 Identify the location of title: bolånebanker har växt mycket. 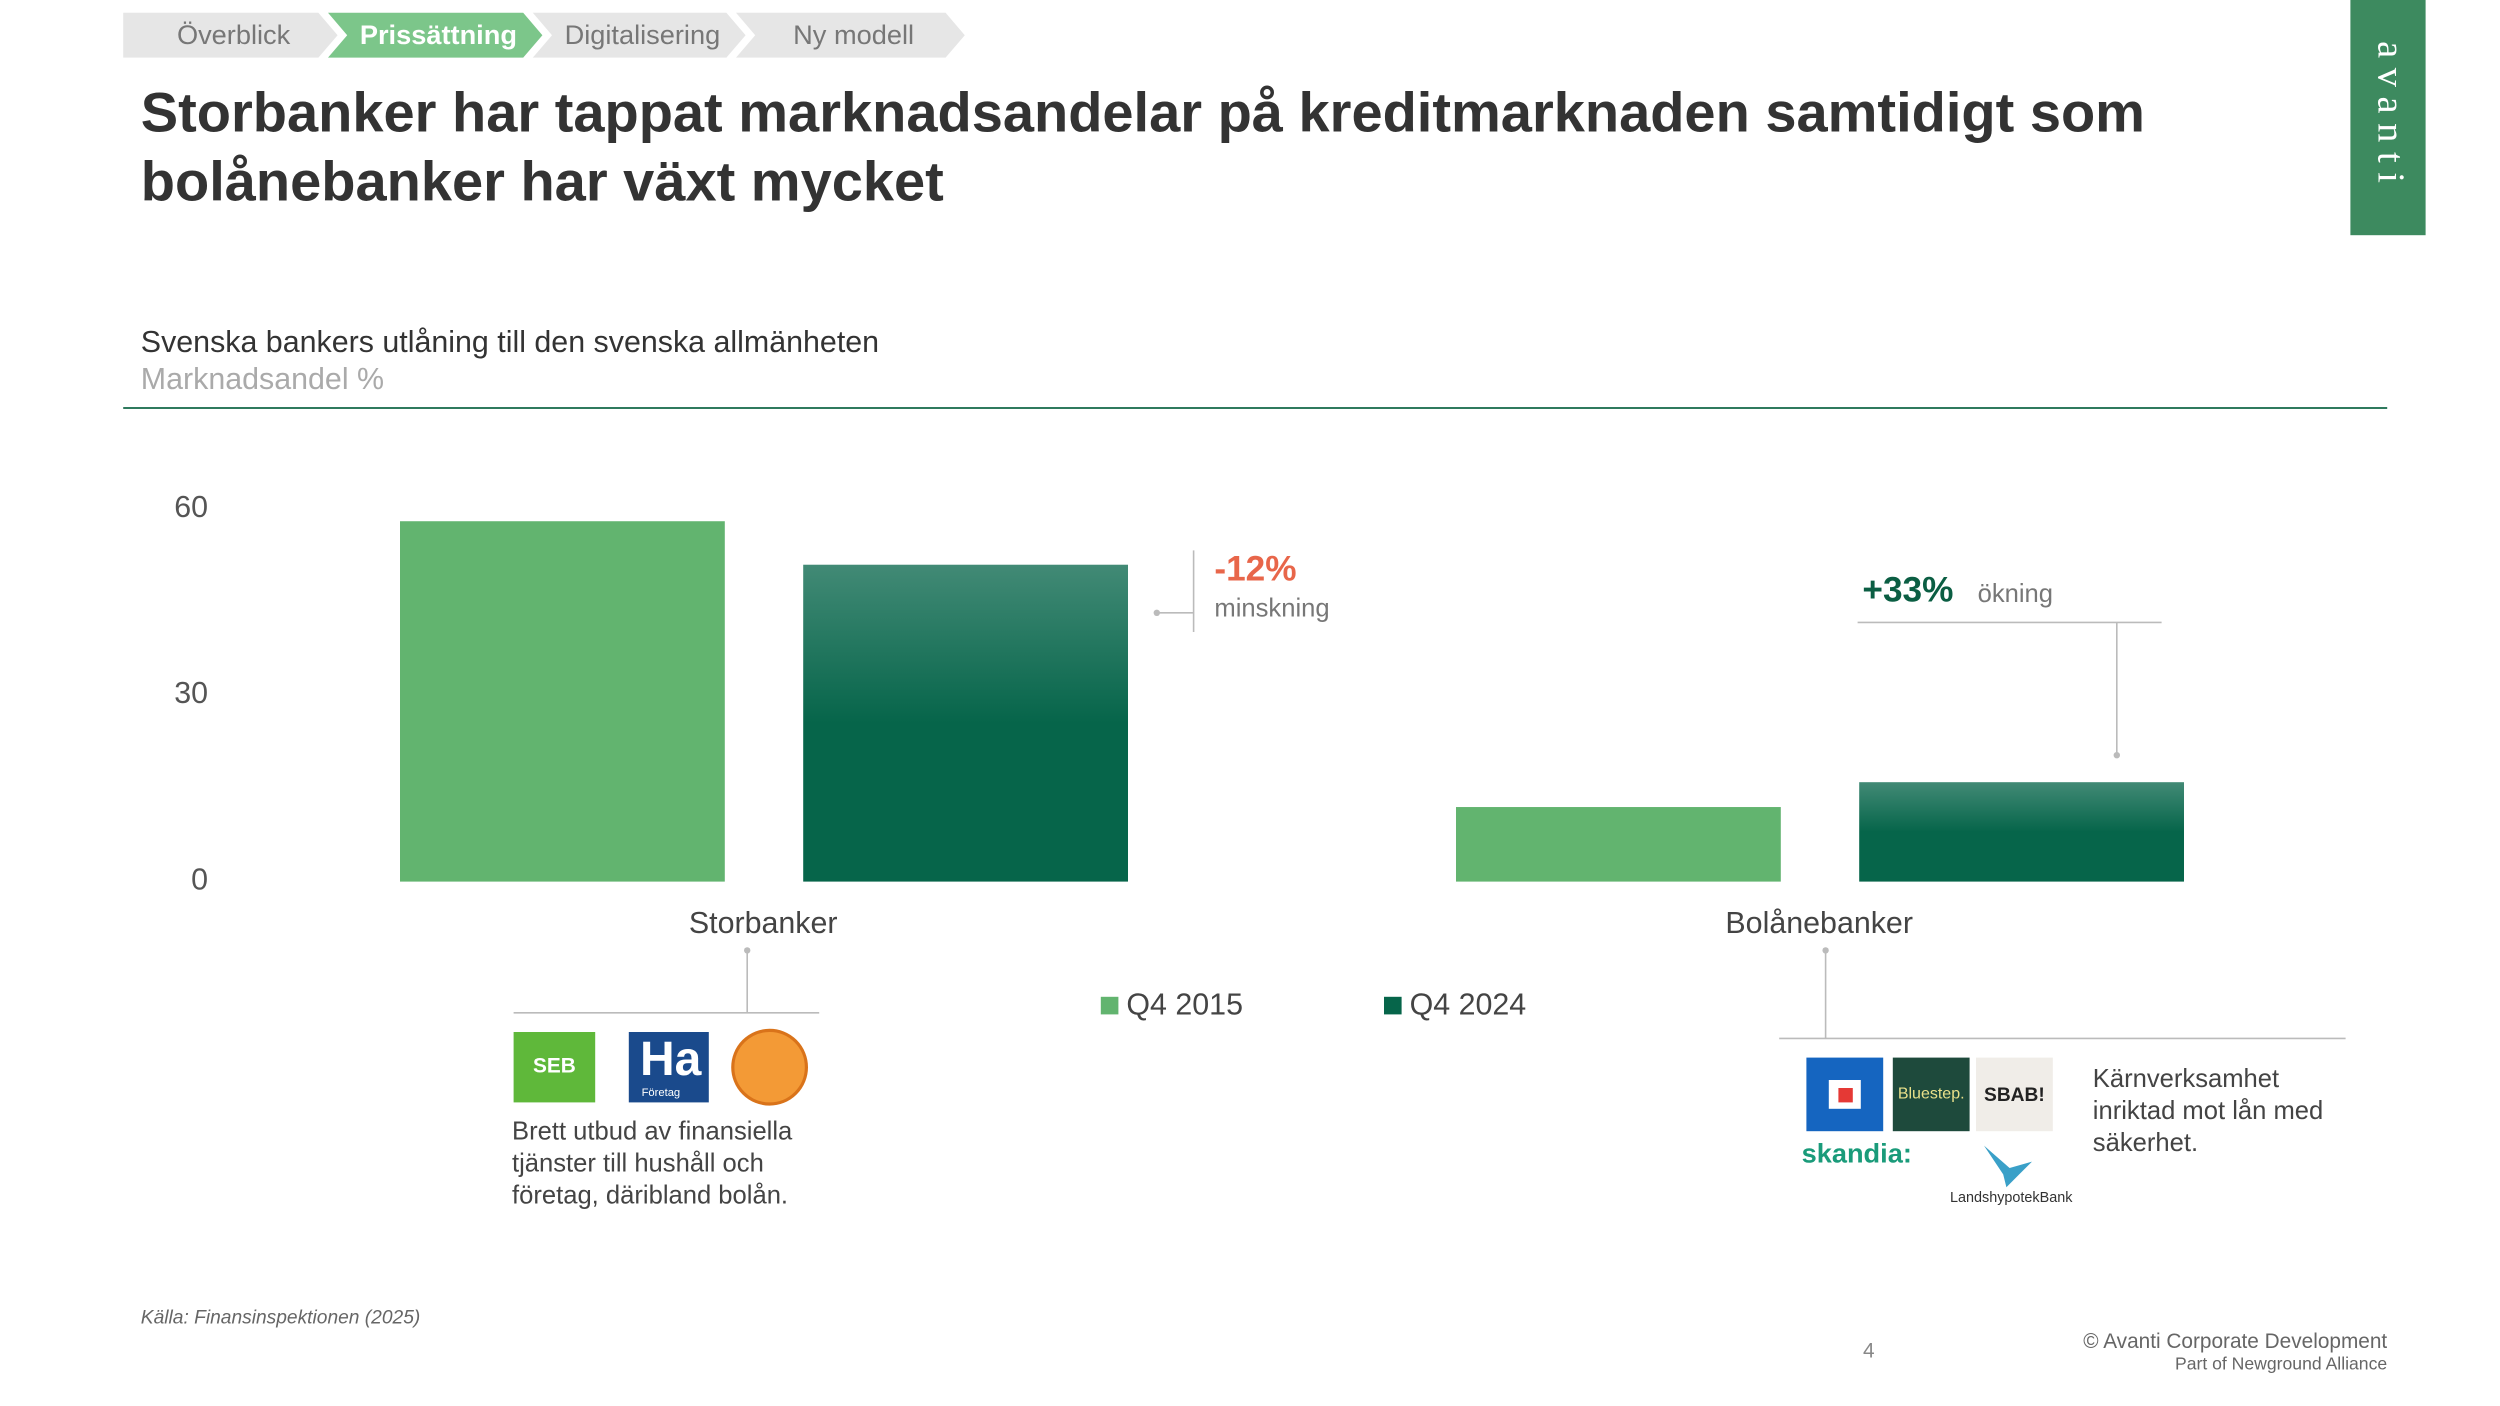
(542, 180).